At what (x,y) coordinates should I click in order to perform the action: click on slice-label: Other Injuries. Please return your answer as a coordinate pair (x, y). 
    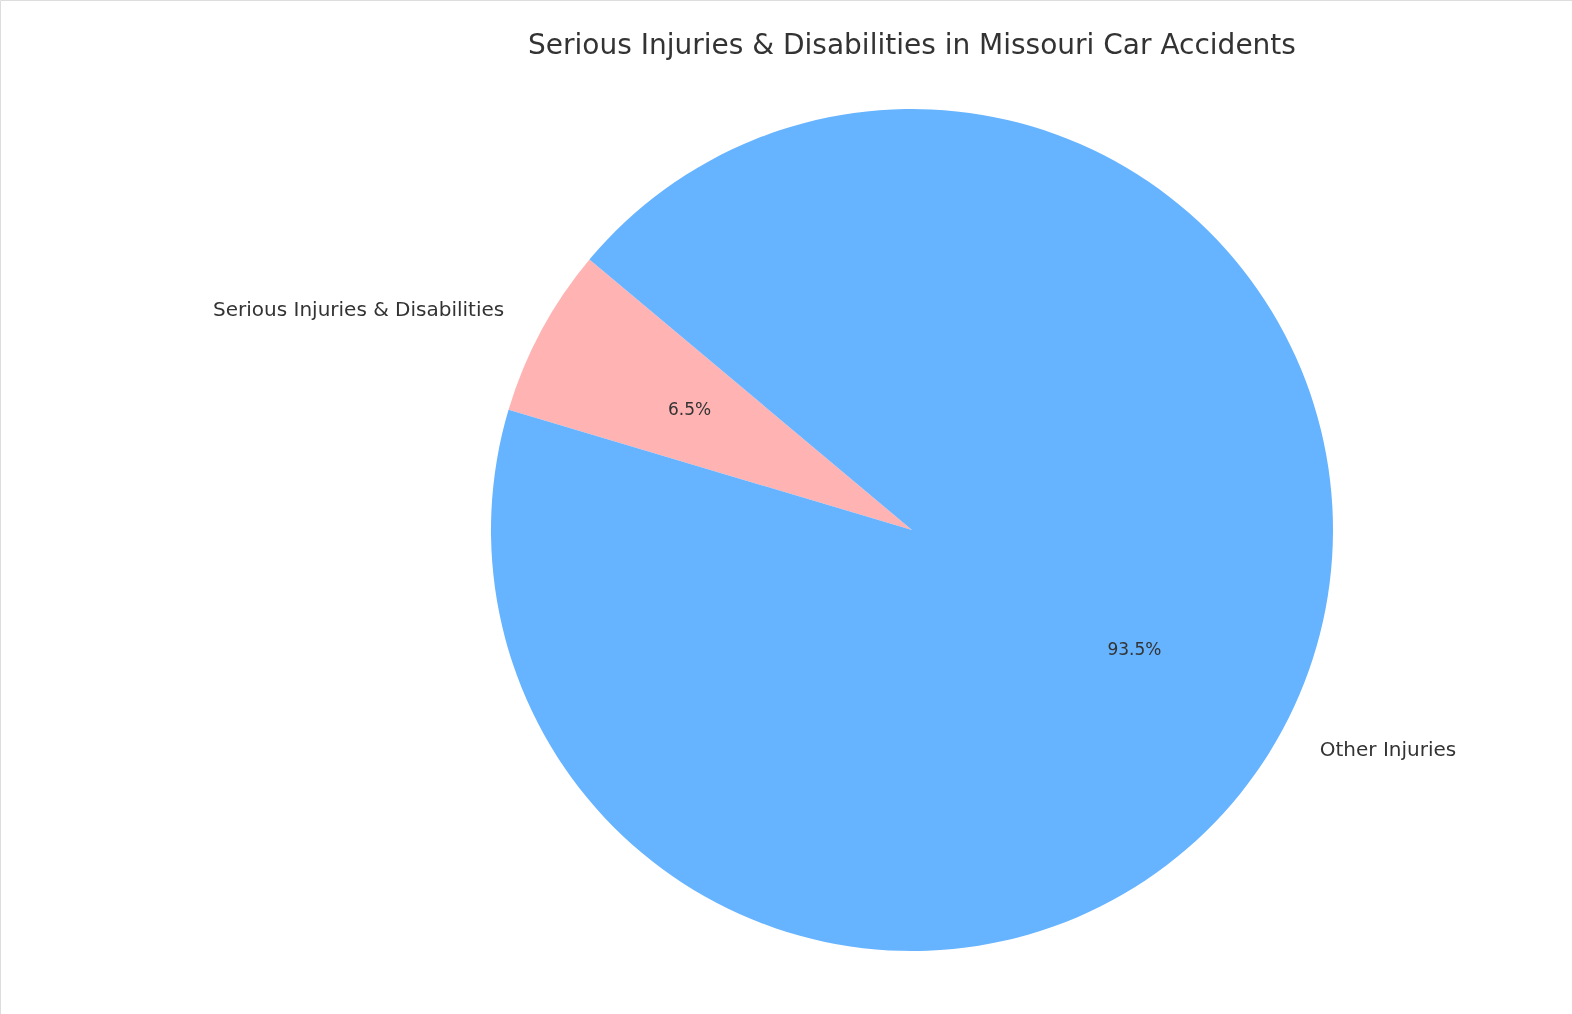
    Looking at the image, I should click on (1388, 748).